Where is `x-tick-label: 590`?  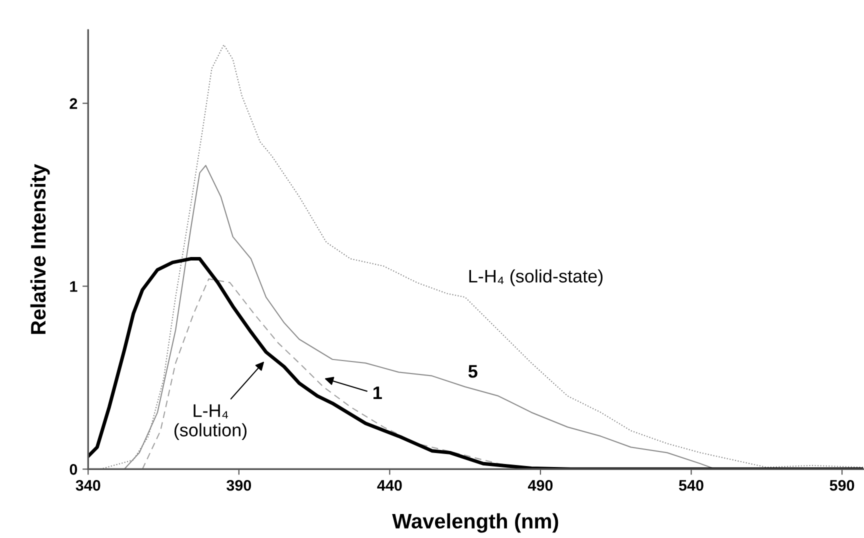 x-tick-label: 590 is located at coordinates (842, 485).